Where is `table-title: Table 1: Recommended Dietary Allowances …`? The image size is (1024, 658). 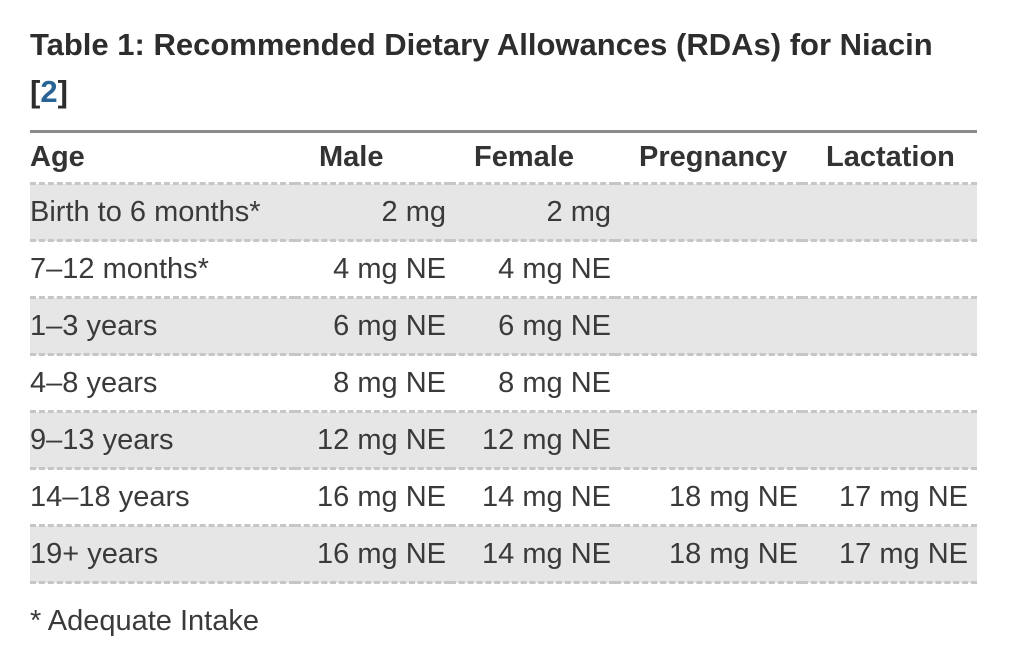
table-title: Table 1: Recommended Dietary Allowances … is located at coordinates (503, 44).